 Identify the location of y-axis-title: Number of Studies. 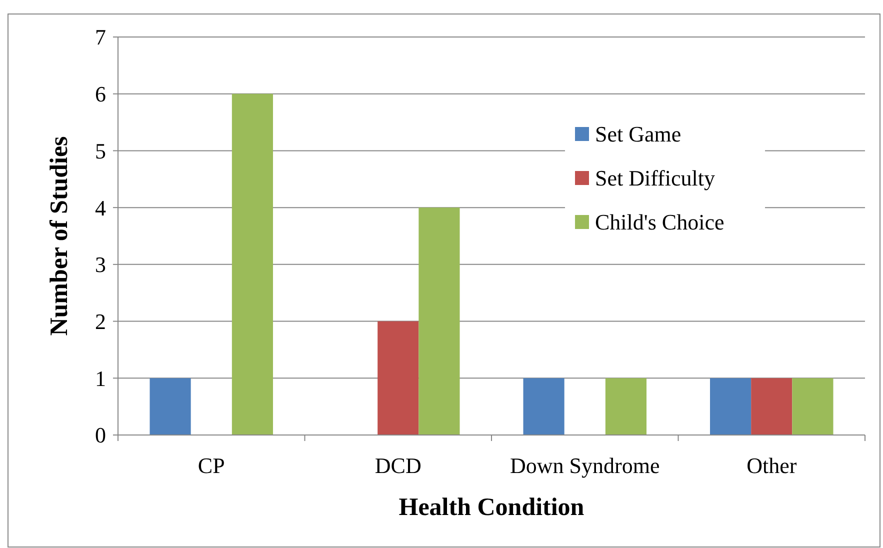
(59, 236).